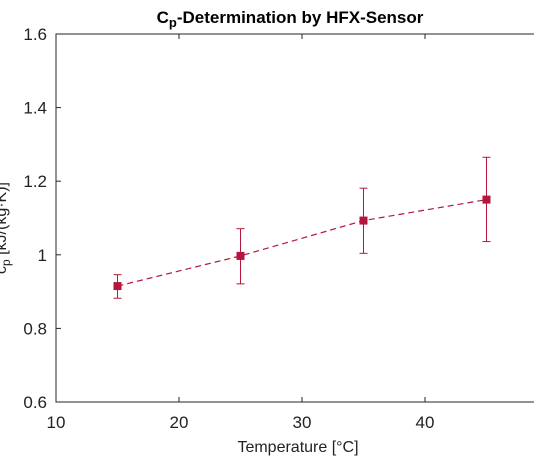  Describe the element at coordinates (42, 218) in the screenshot. I see `y-axis: 0.6 0.8 1 1.2 1.4 1.6` at that location.